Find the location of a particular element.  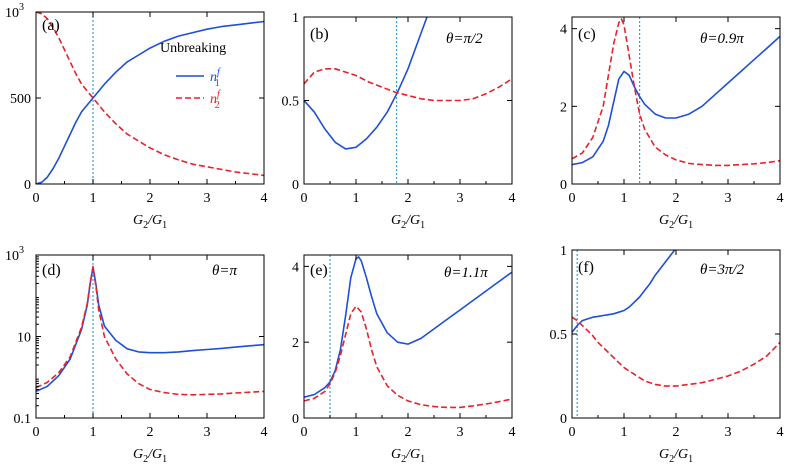

panel-f: 0 1 2 3 4 0 0.5 1 (f) θ=3π/2 G2/G1 is located at coordinates (667, 354).